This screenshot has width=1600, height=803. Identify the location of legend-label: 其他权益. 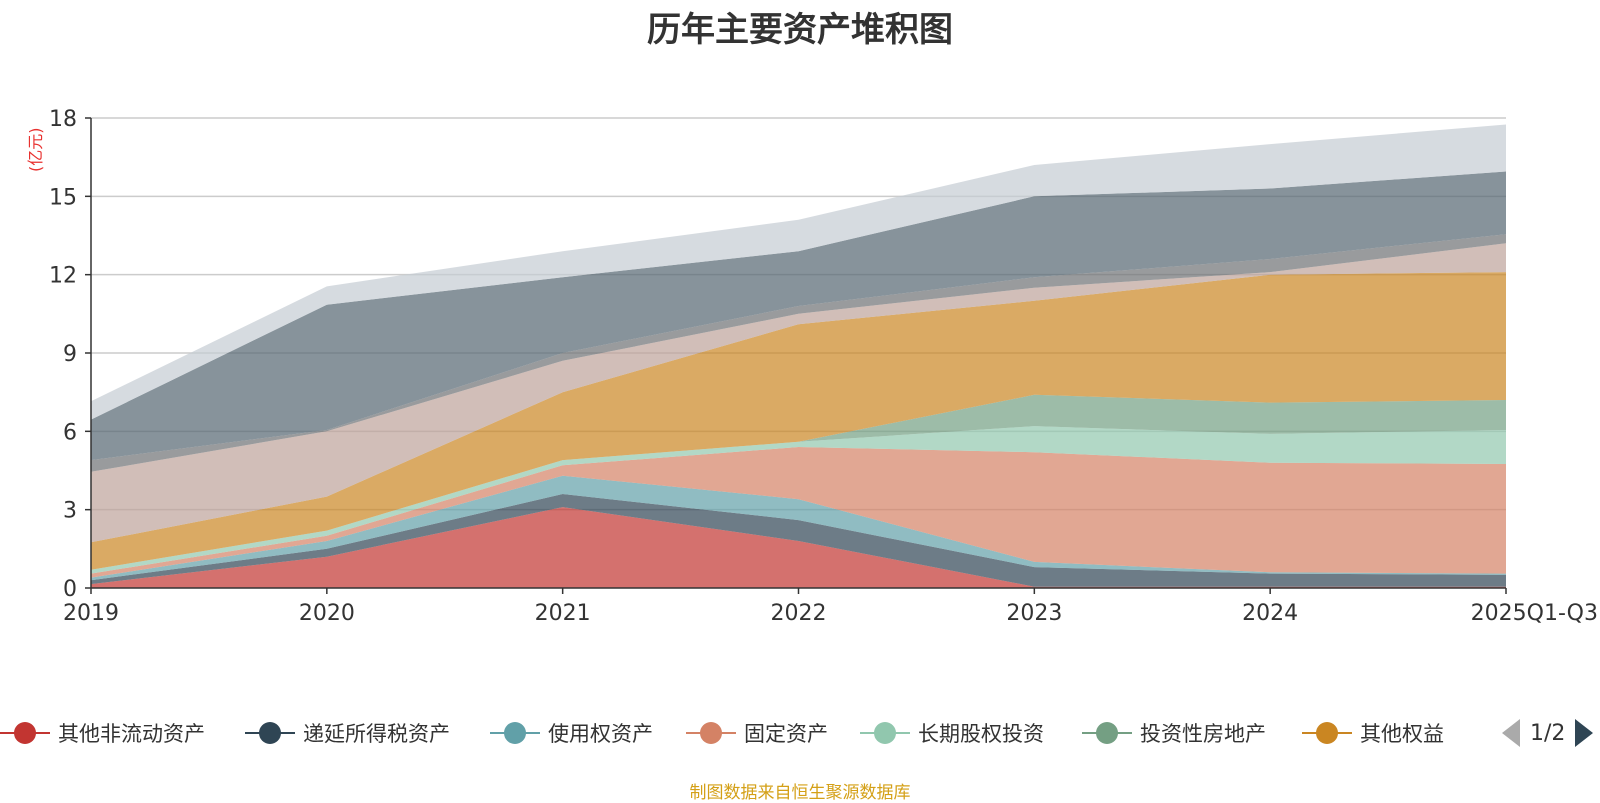
(1402, 734).